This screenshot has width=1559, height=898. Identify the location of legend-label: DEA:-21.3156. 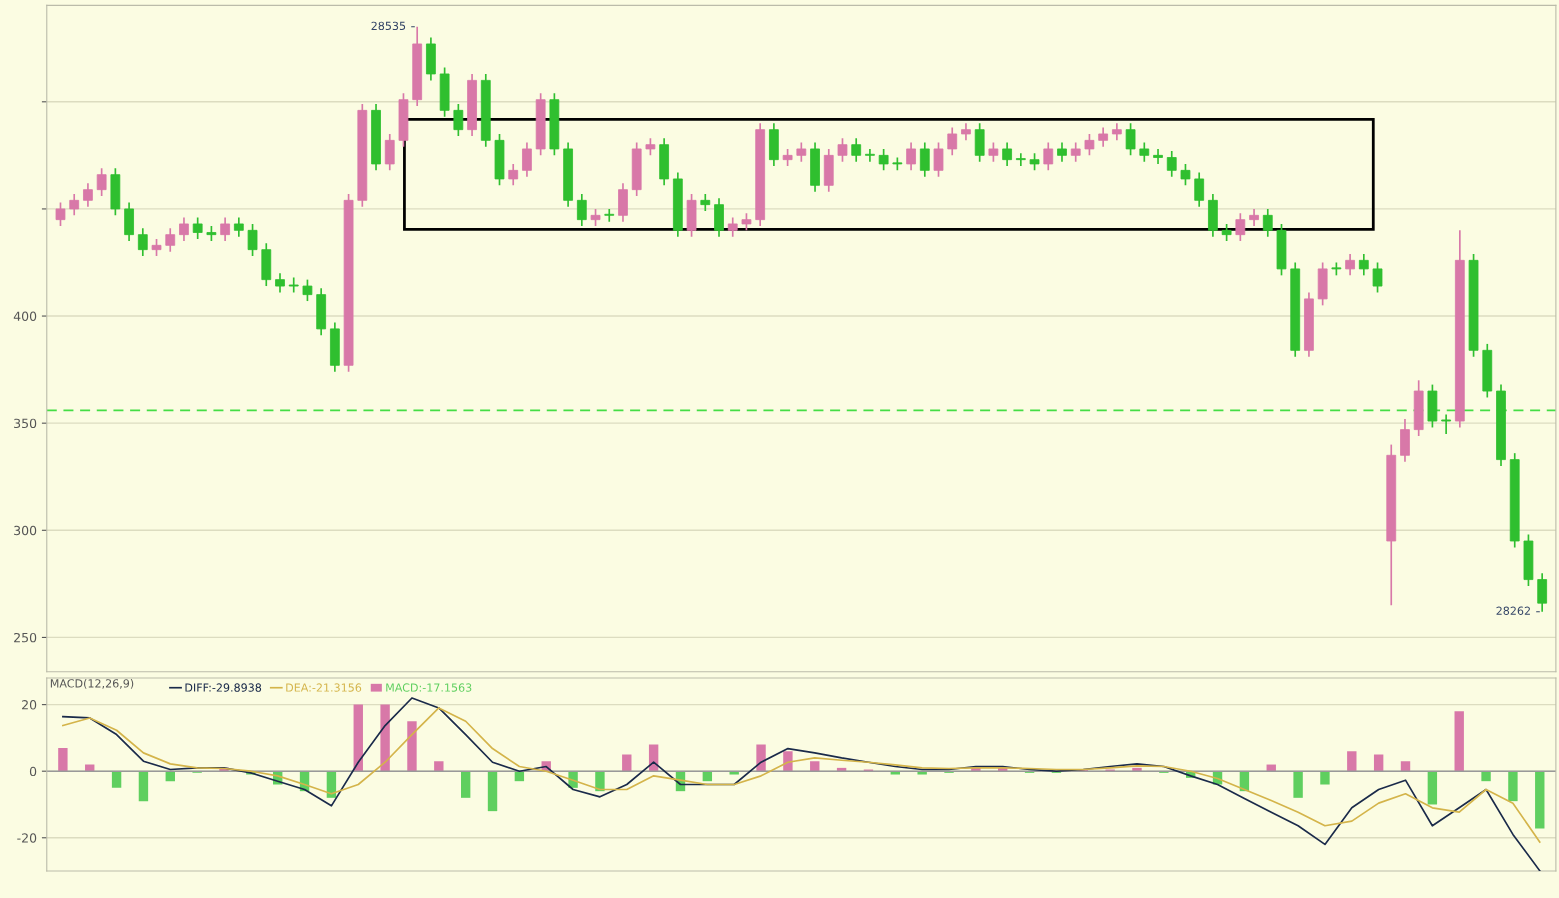
(324, 687).